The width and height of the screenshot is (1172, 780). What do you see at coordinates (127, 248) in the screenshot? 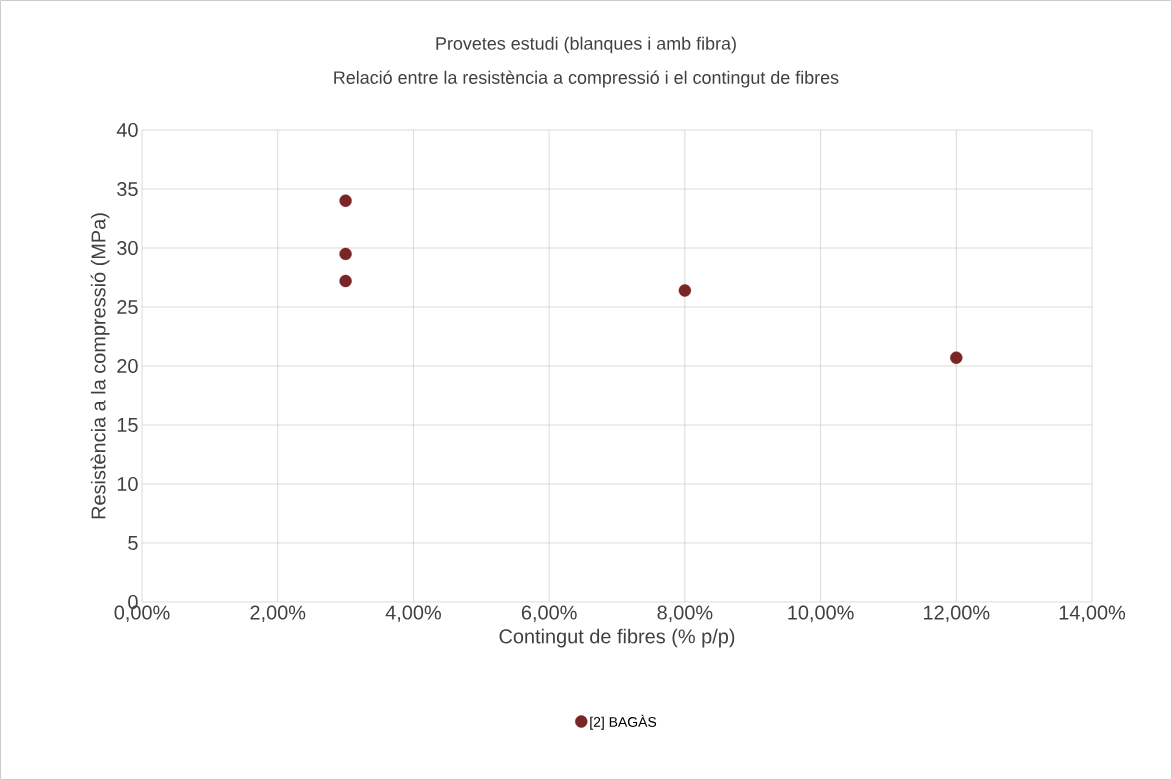
I see `y-tick-label: 30` at bounding box center [127, 248].